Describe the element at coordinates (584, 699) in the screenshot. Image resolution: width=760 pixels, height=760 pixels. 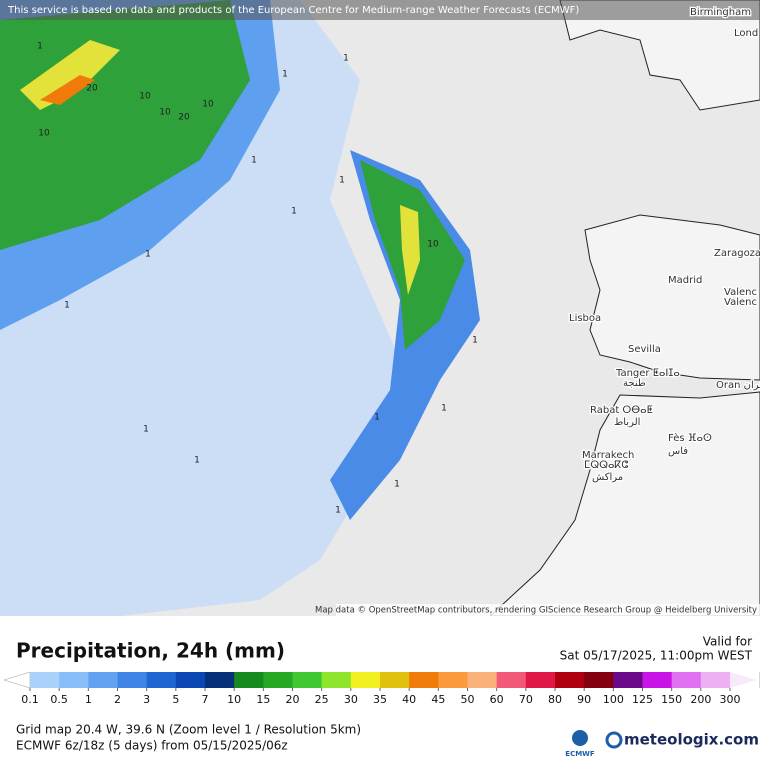
I see `legend-label: 90` at that location.